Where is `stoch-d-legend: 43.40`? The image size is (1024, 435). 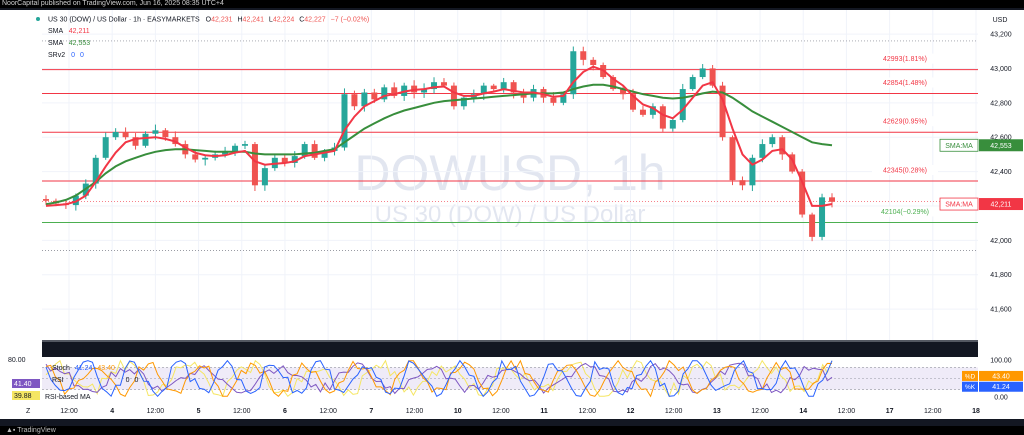 stoch-d-legend: 43.40 is located at coordinates (106, 368).